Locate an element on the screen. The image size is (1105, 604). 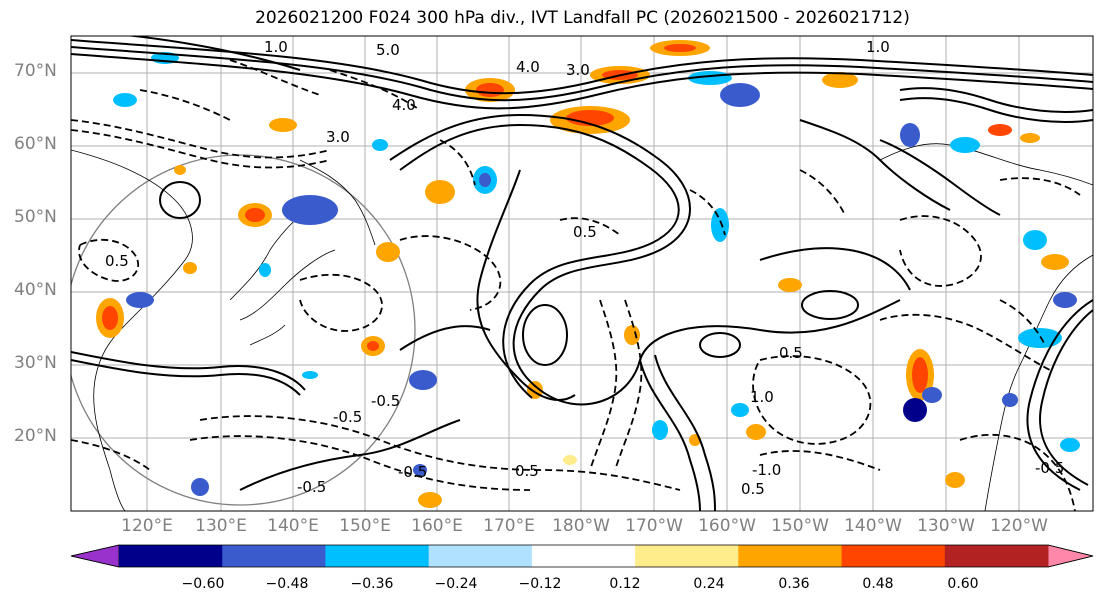
colorbar-tick: 0.36 is located at coordinates (794, 584).